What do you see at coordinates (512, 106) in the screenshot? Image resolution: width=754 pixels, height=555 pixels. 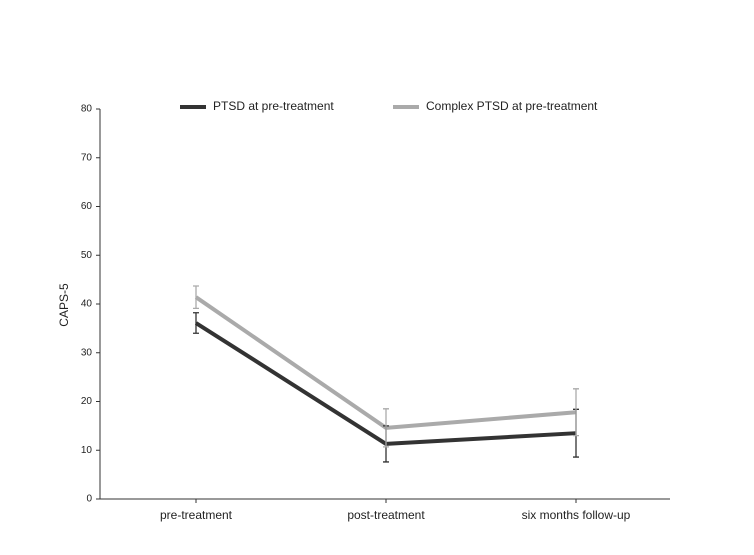 I see `legend-label: Complex PTSD at pre-treatment` at bounding box center [512, 106].